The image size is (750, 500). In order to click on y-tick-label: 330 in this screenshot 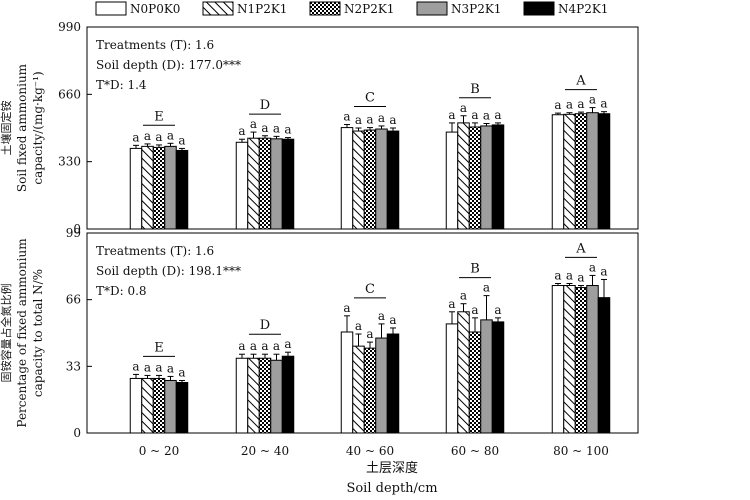, I will do `click(69, 162)`.